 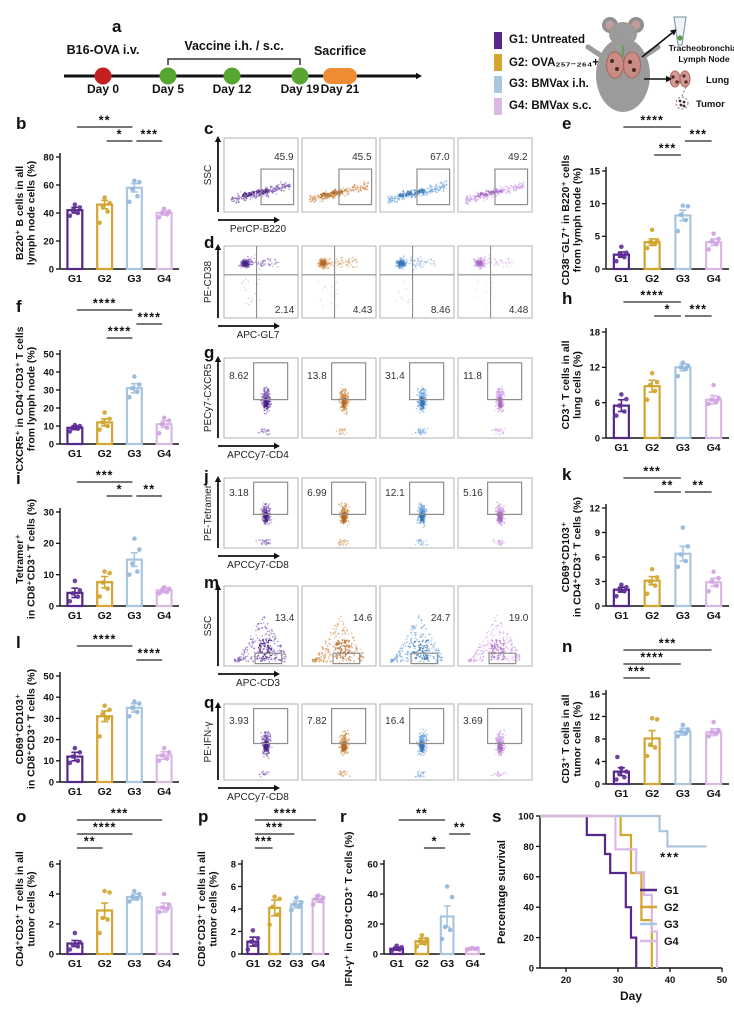 I want to click on svg-text: 10, so click(x=594, y=204).